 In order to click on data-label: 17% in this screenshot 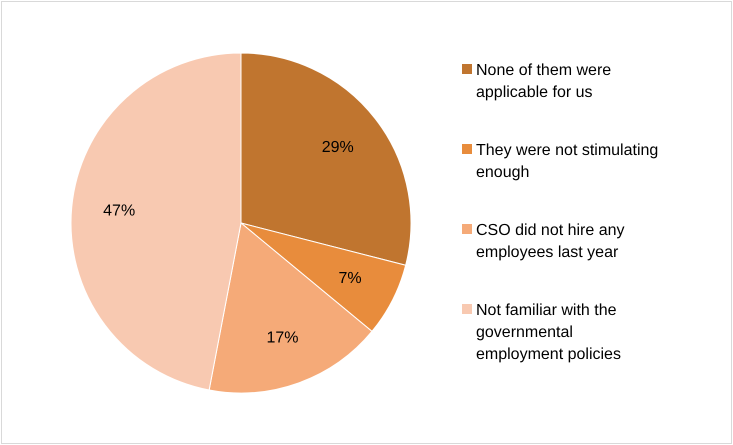, I will do `click(282, 337)`.